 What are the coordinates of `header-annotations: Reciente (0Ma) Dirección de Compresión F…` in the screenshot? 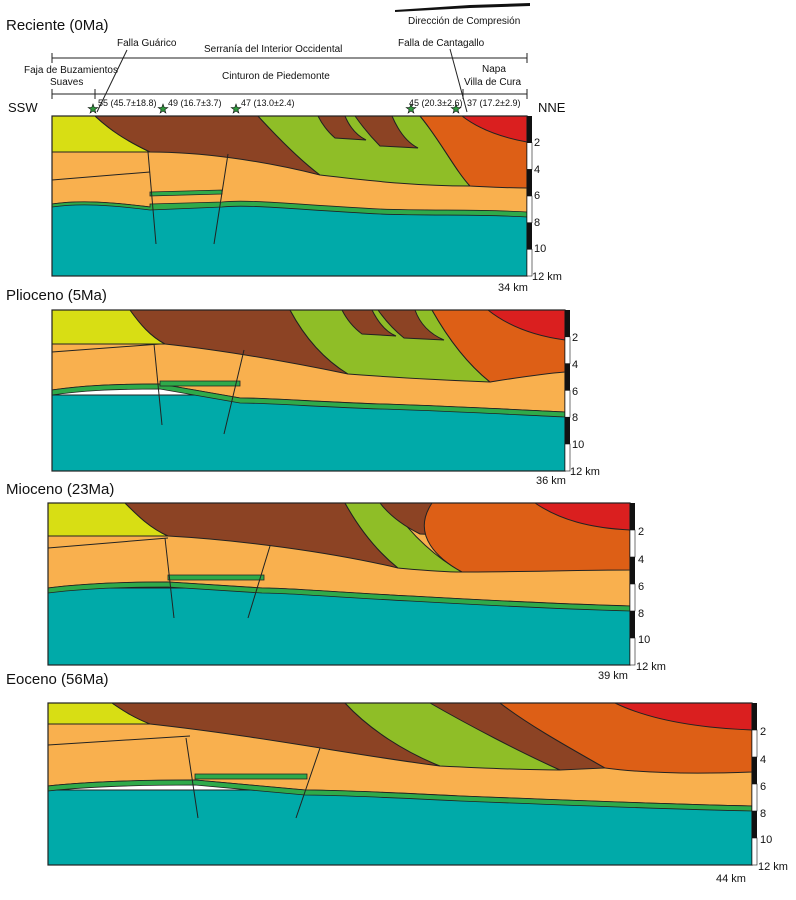 It's located at (286, 59).